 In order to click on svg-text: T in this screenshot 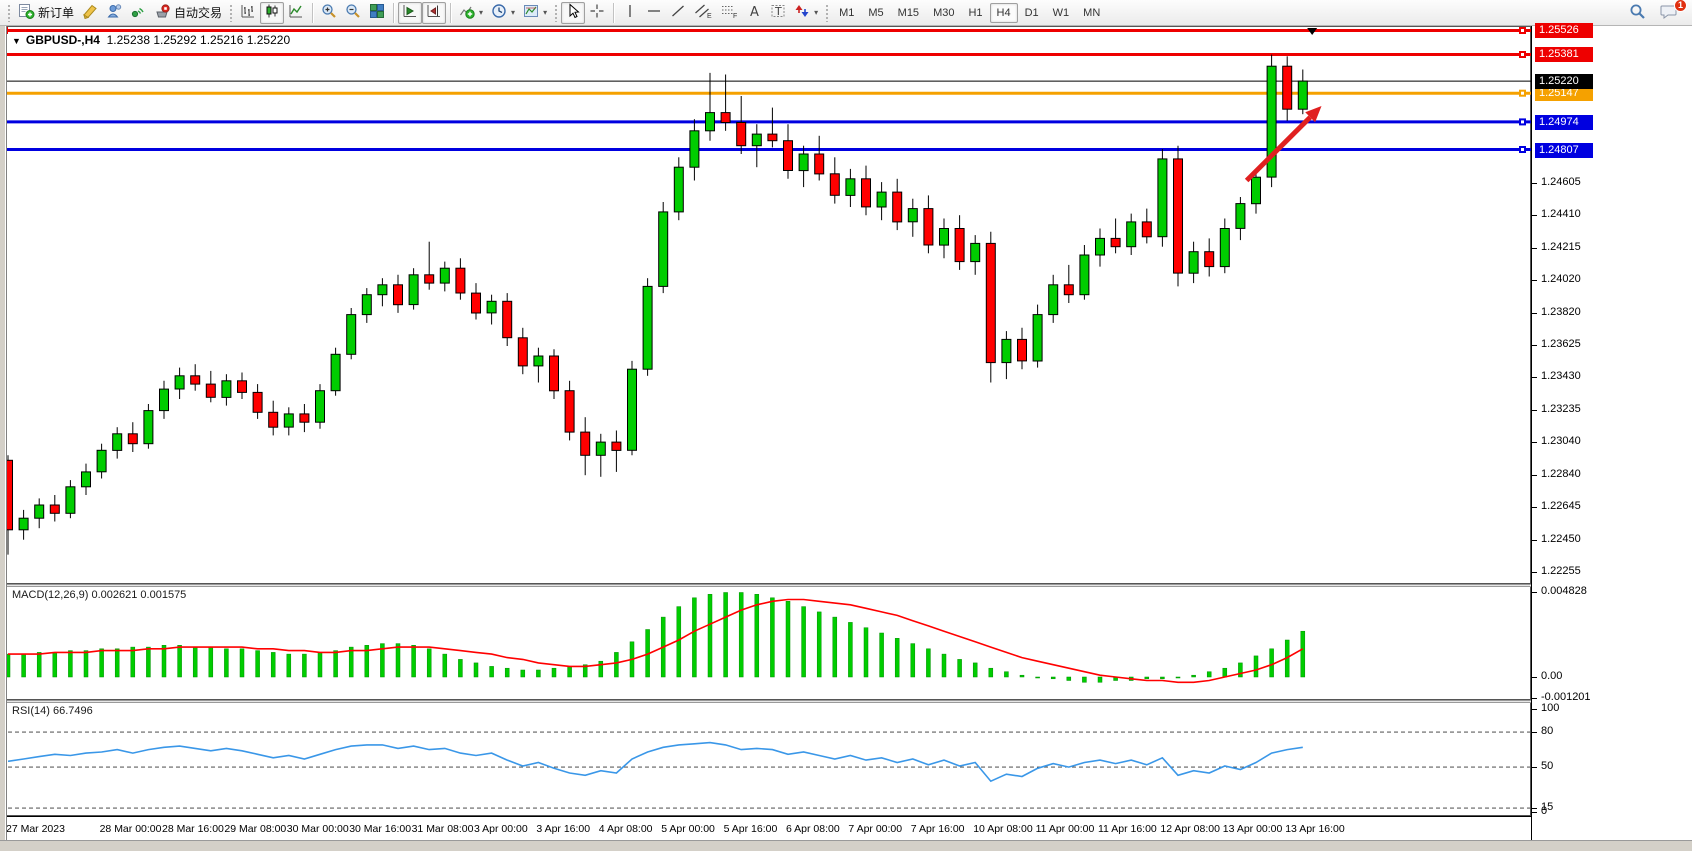, I will do `click(778, 11)`.